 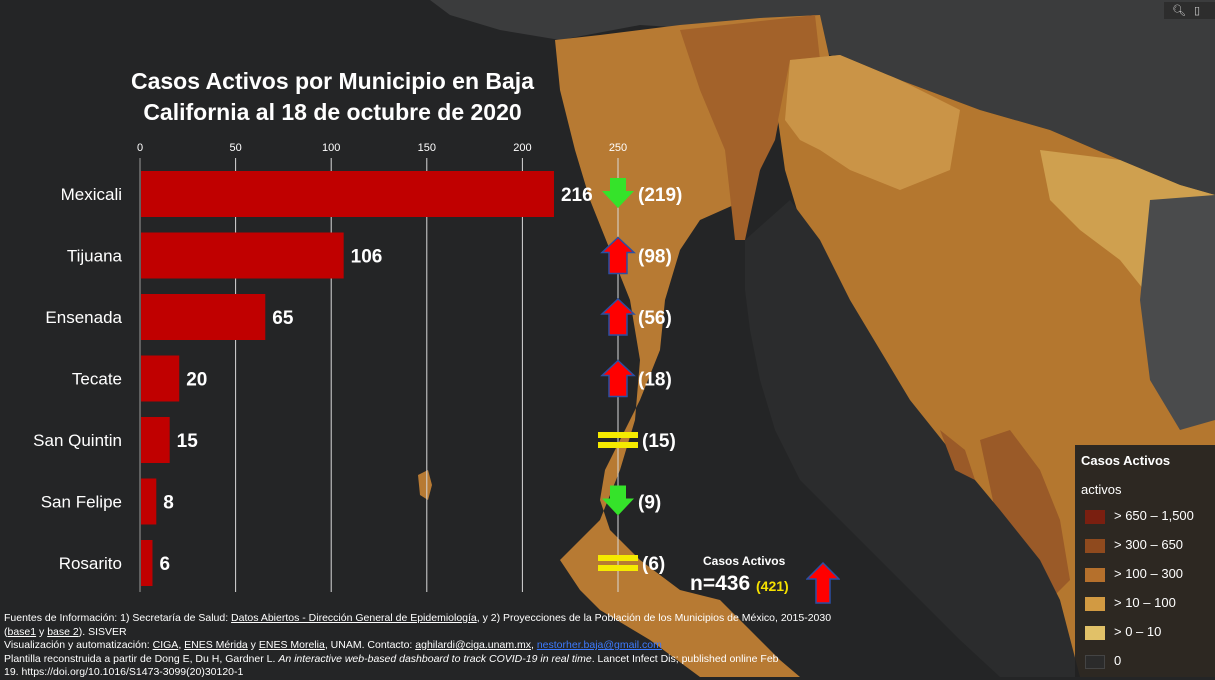 What do you see at coordinates (425, 485) in the screenshot?
I see `map-island` at bounding box center [425, 485].